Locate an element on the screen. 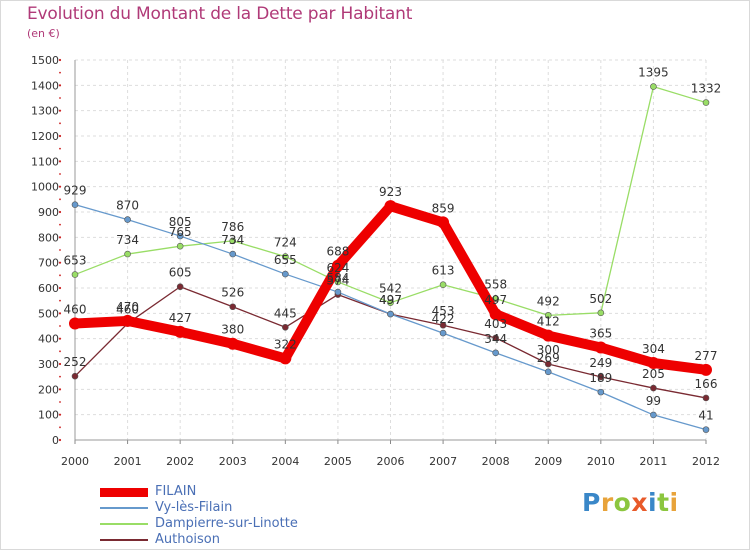  y-tick-label: 1000 is located at coordinates (45, 187).